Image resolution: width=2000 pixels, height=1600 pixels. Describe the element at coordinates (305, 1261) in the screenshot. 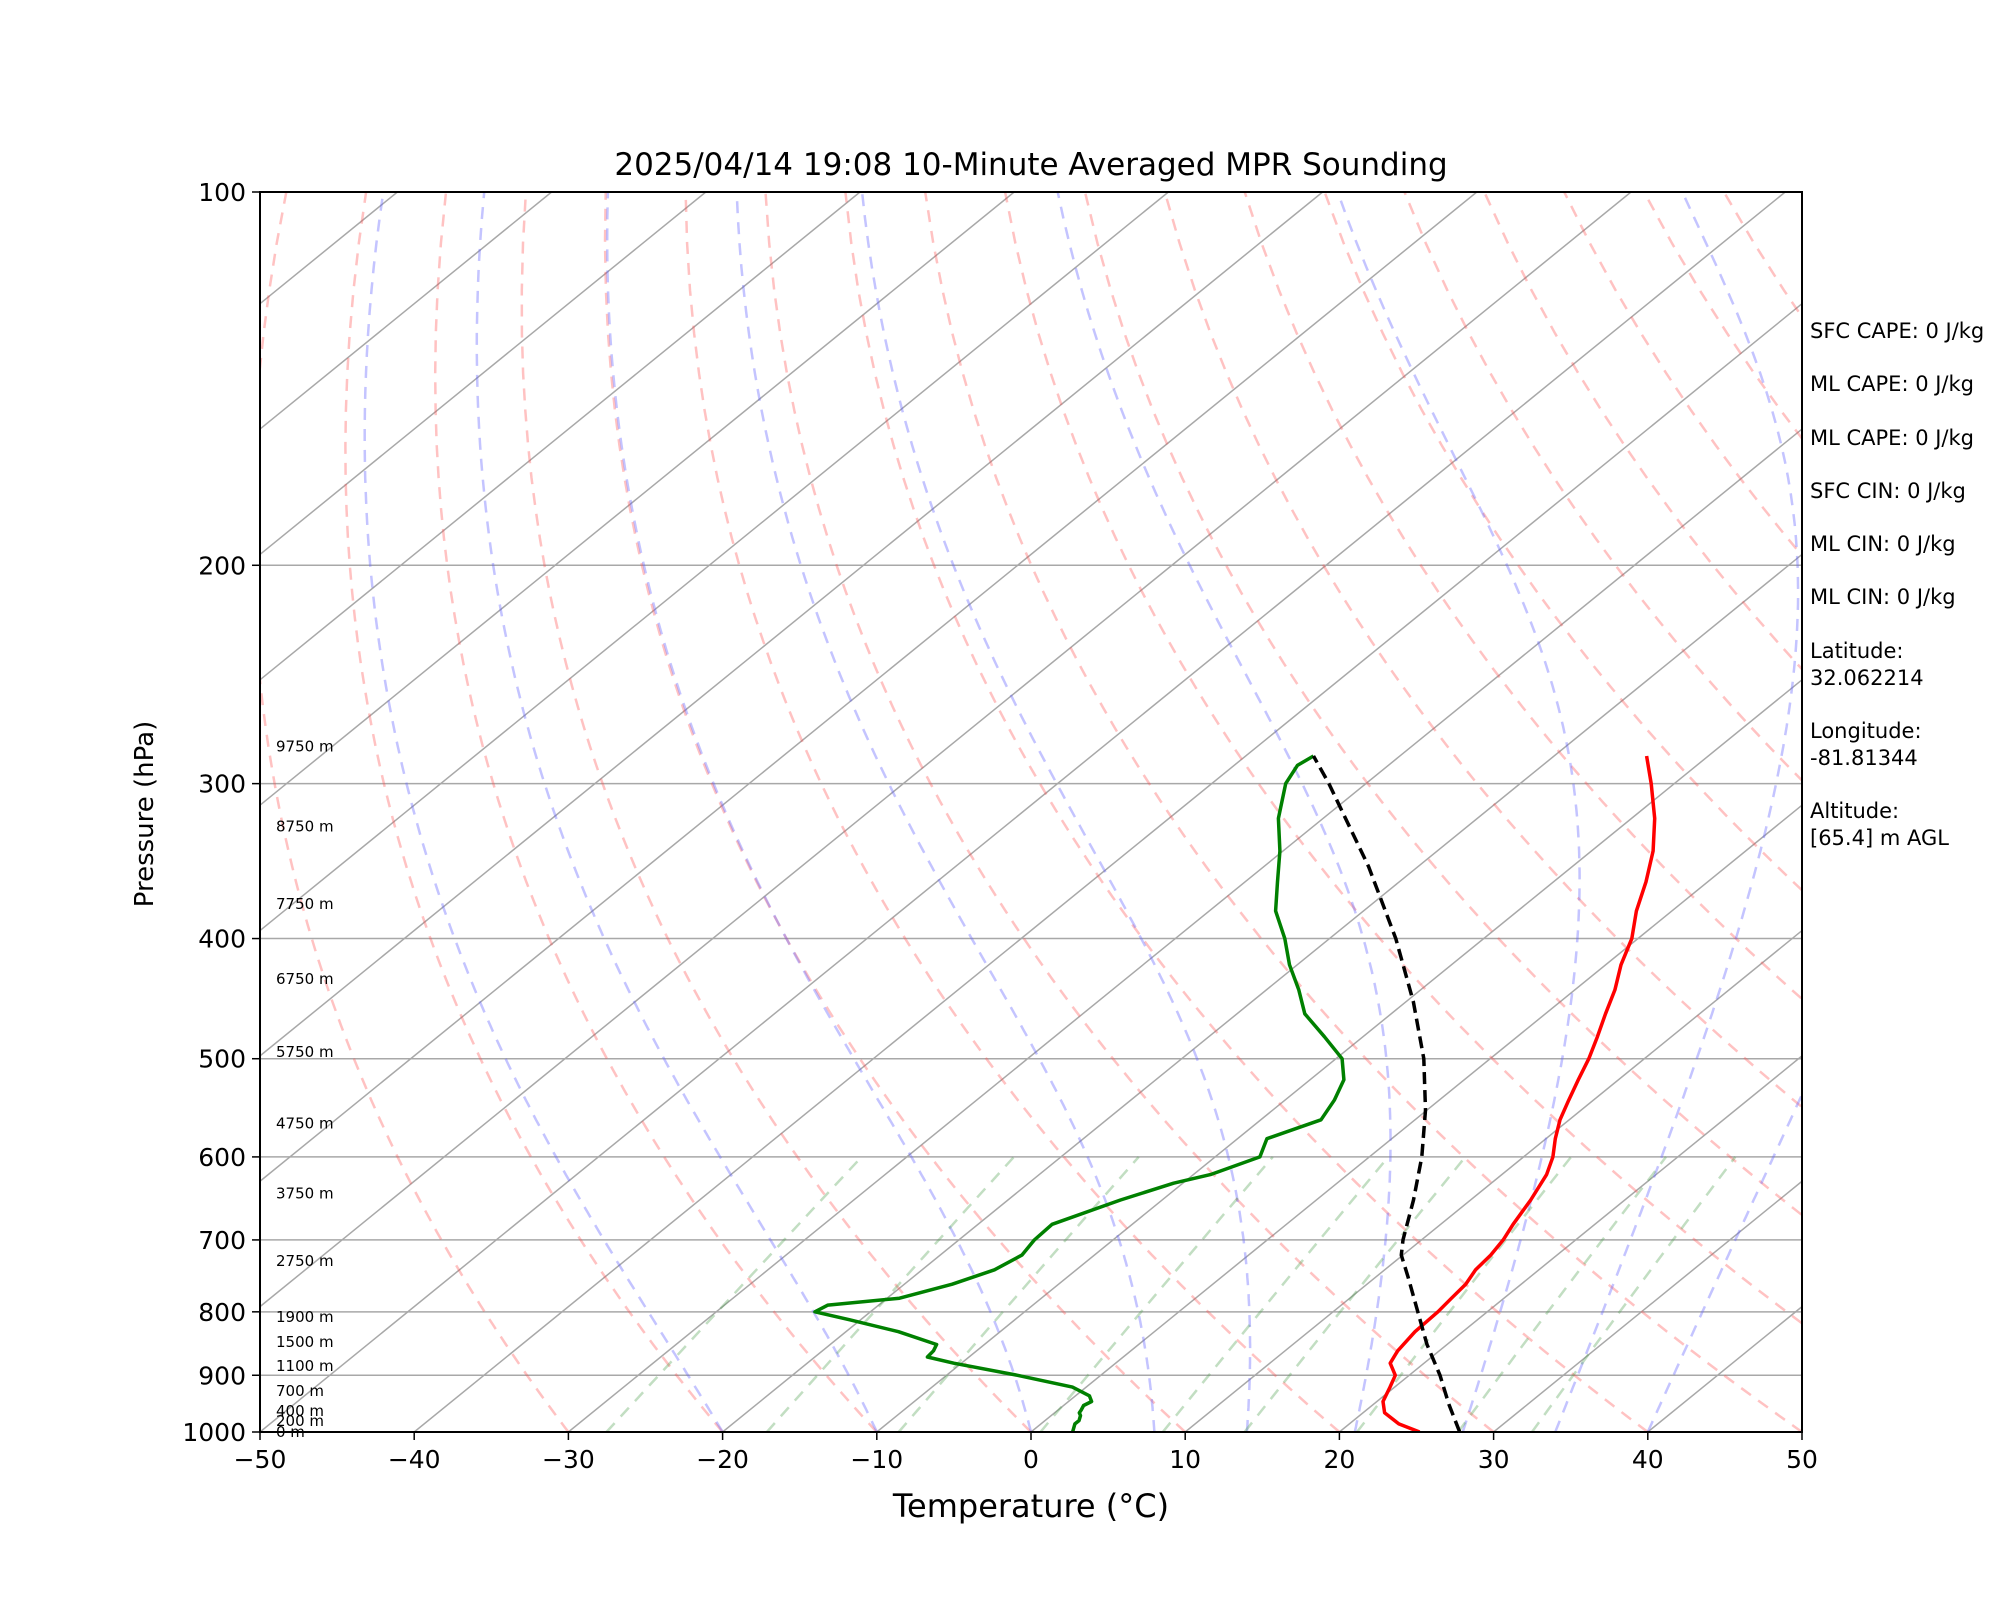

I see `height-label: 2750 m` at that location.